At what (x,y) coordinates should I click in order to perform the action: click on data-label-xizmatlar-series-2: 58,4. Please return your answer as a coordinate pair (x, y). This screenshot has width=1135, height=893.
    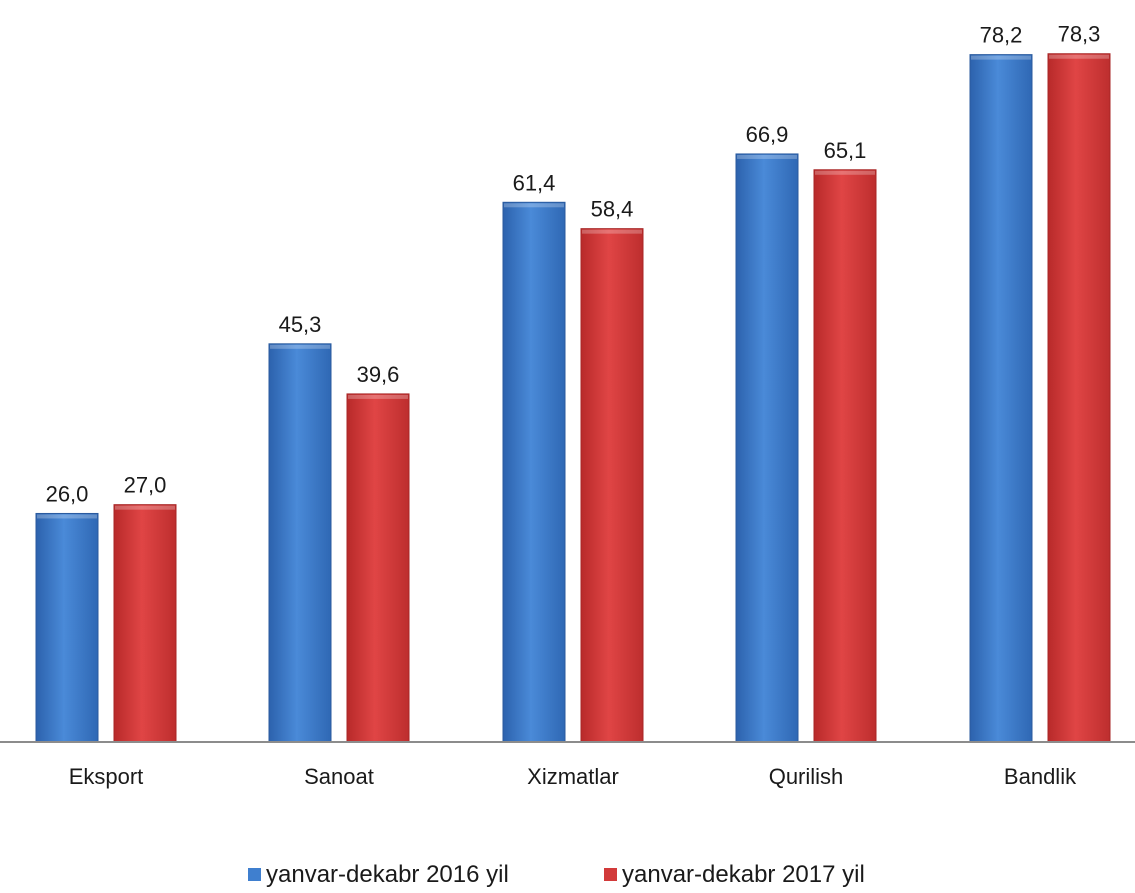
    Looking at the image, I should click on (612, 209).